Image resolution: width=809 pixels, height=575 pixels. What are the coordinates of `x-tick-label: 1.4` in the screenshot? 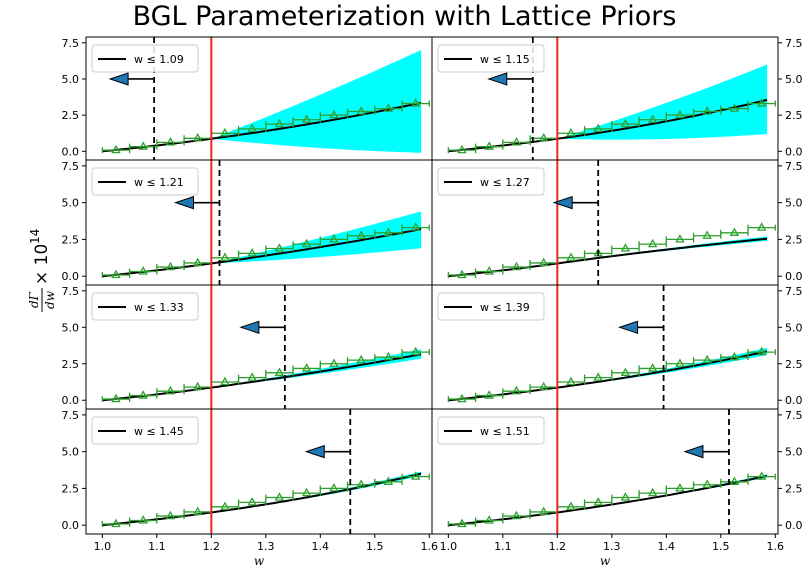 It's located at (321, 546).